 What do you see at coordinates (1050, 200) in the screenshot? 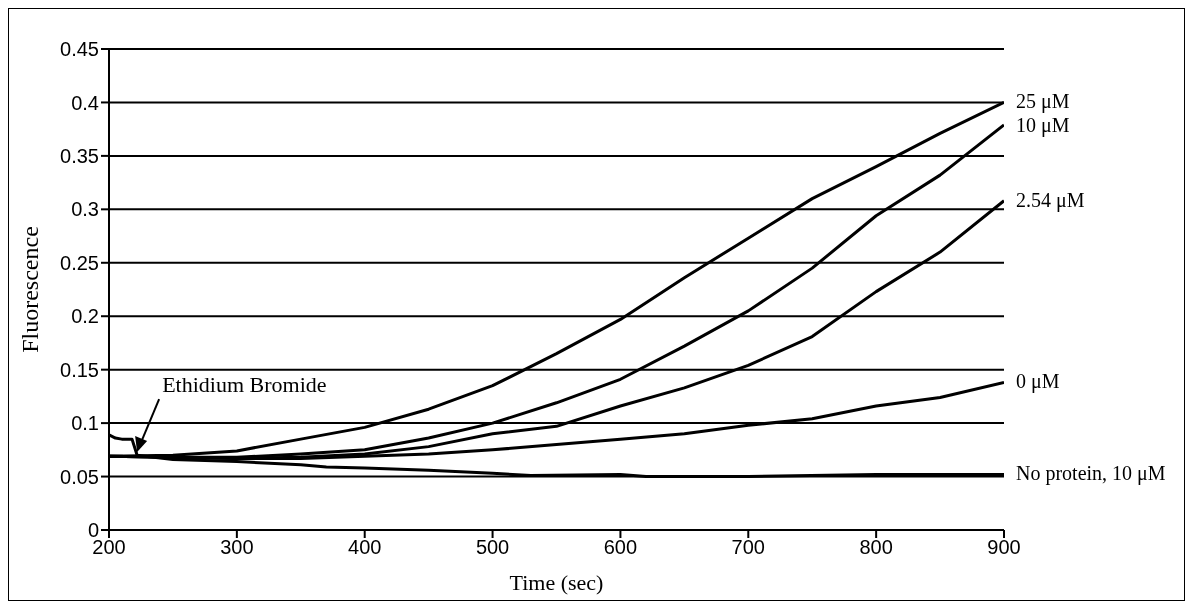
I see `series-label: 2.54 μM` at bounding box center [1050, 200].